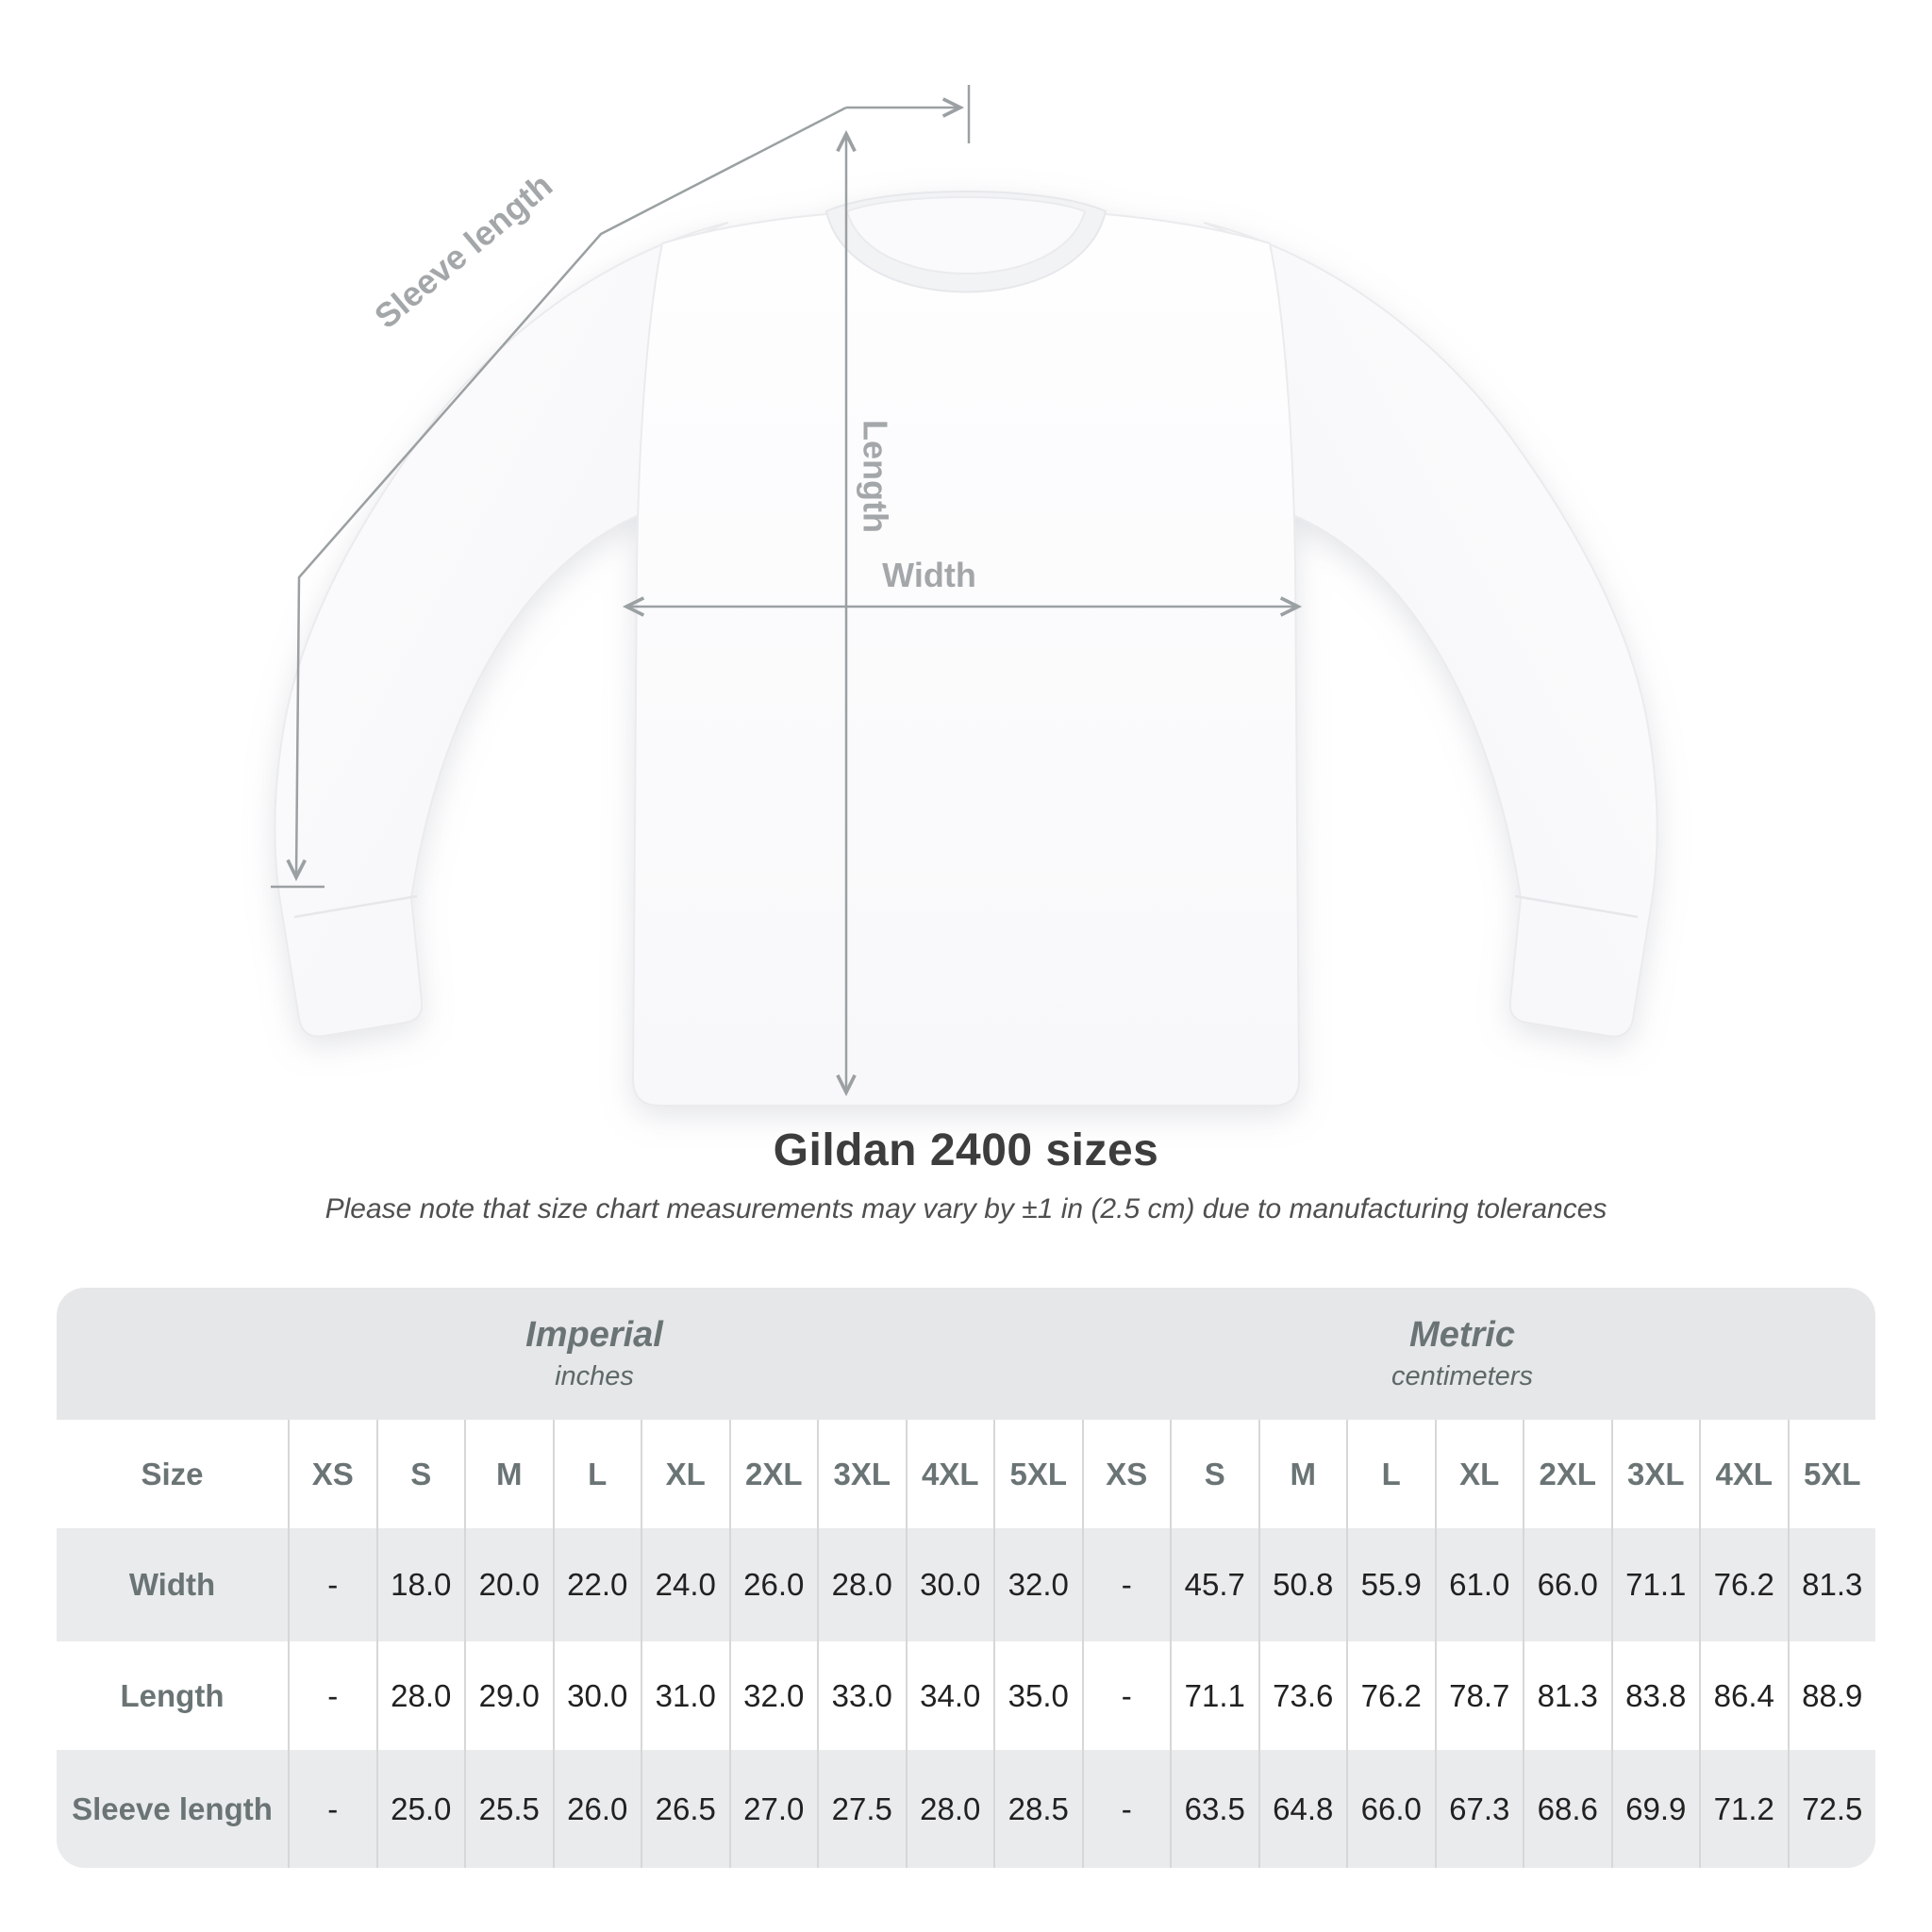  I want to click on metric-unit: centimeters, so click(1462, 1376).